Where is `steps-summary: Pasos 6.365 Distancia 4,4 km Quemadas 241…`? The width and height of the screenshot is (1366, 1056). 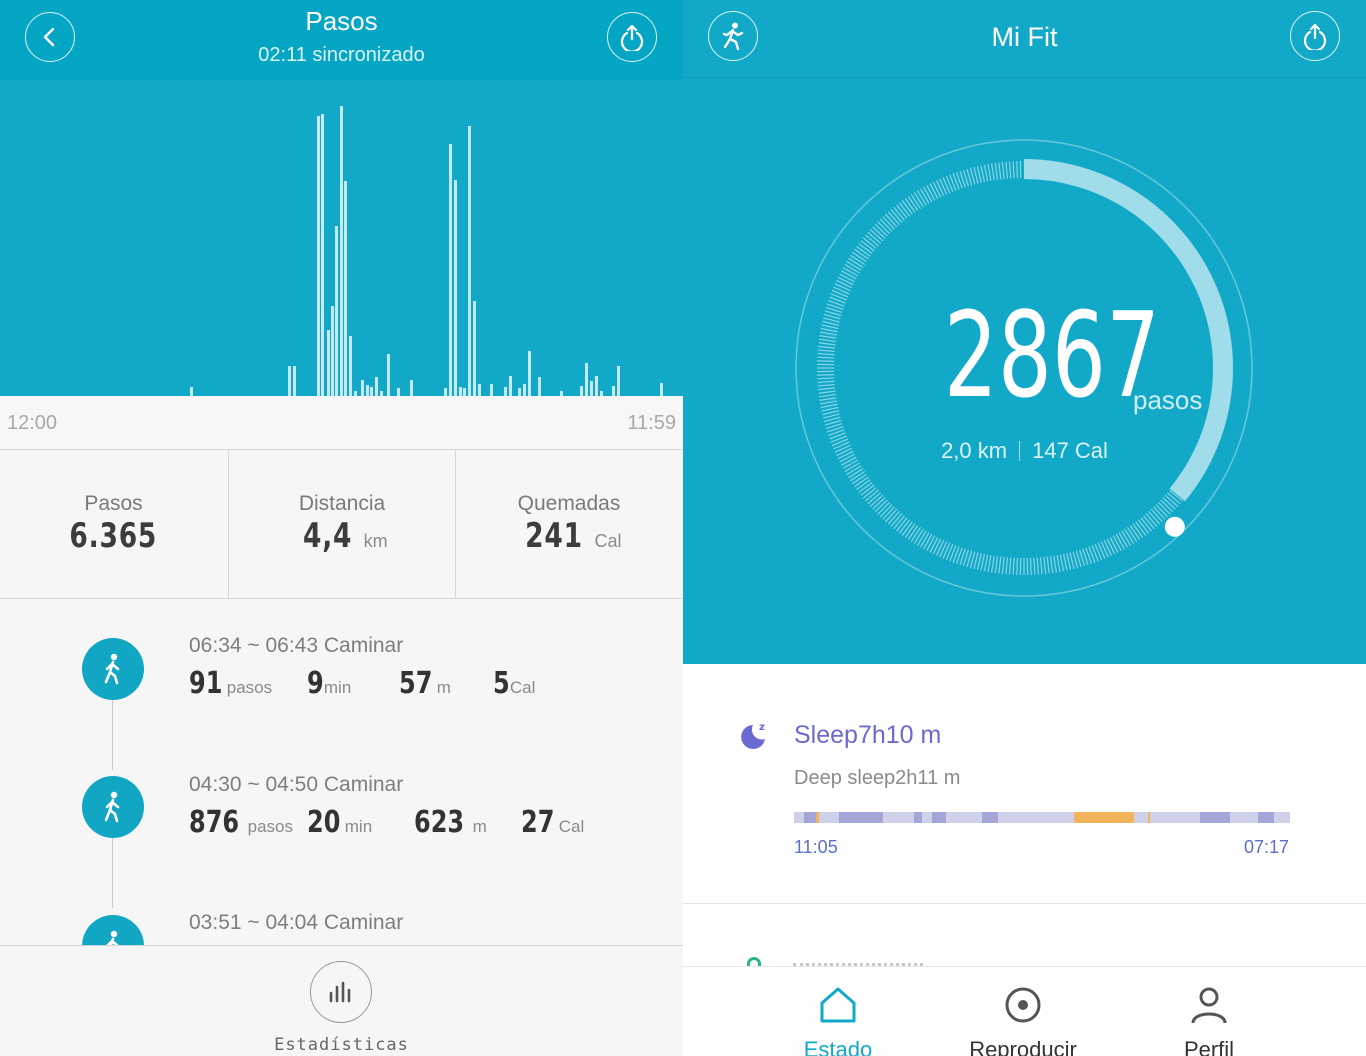
steps-summary: Pasos 6.365 Distancia 4,4 km Quemadas 241… is located at coordinates (341, 524).